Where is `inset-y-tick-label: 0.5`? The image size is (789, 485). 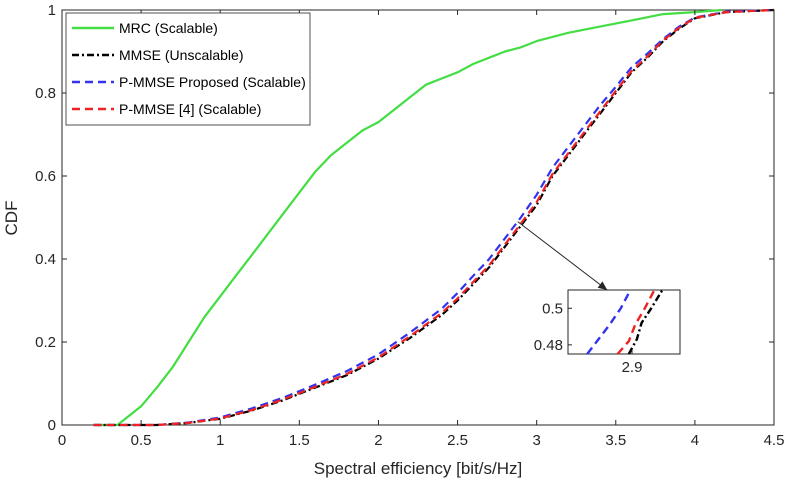
inset-y-tick-label: 0.5 is located at coordinates (552, 308).